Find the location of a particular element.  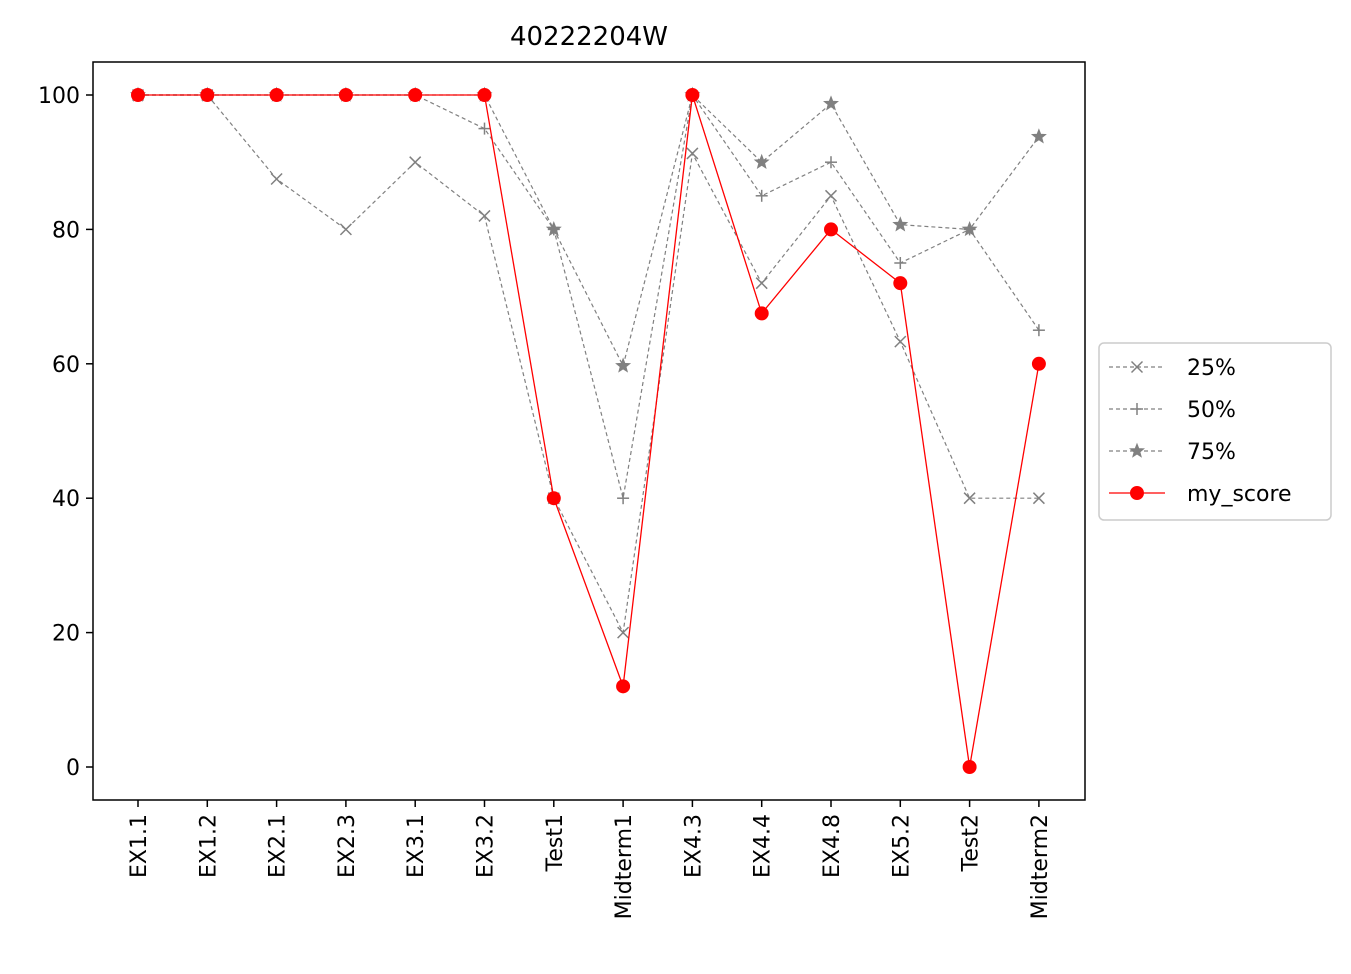

x-tick-label: Test1 is located at coordinates (555, 843).